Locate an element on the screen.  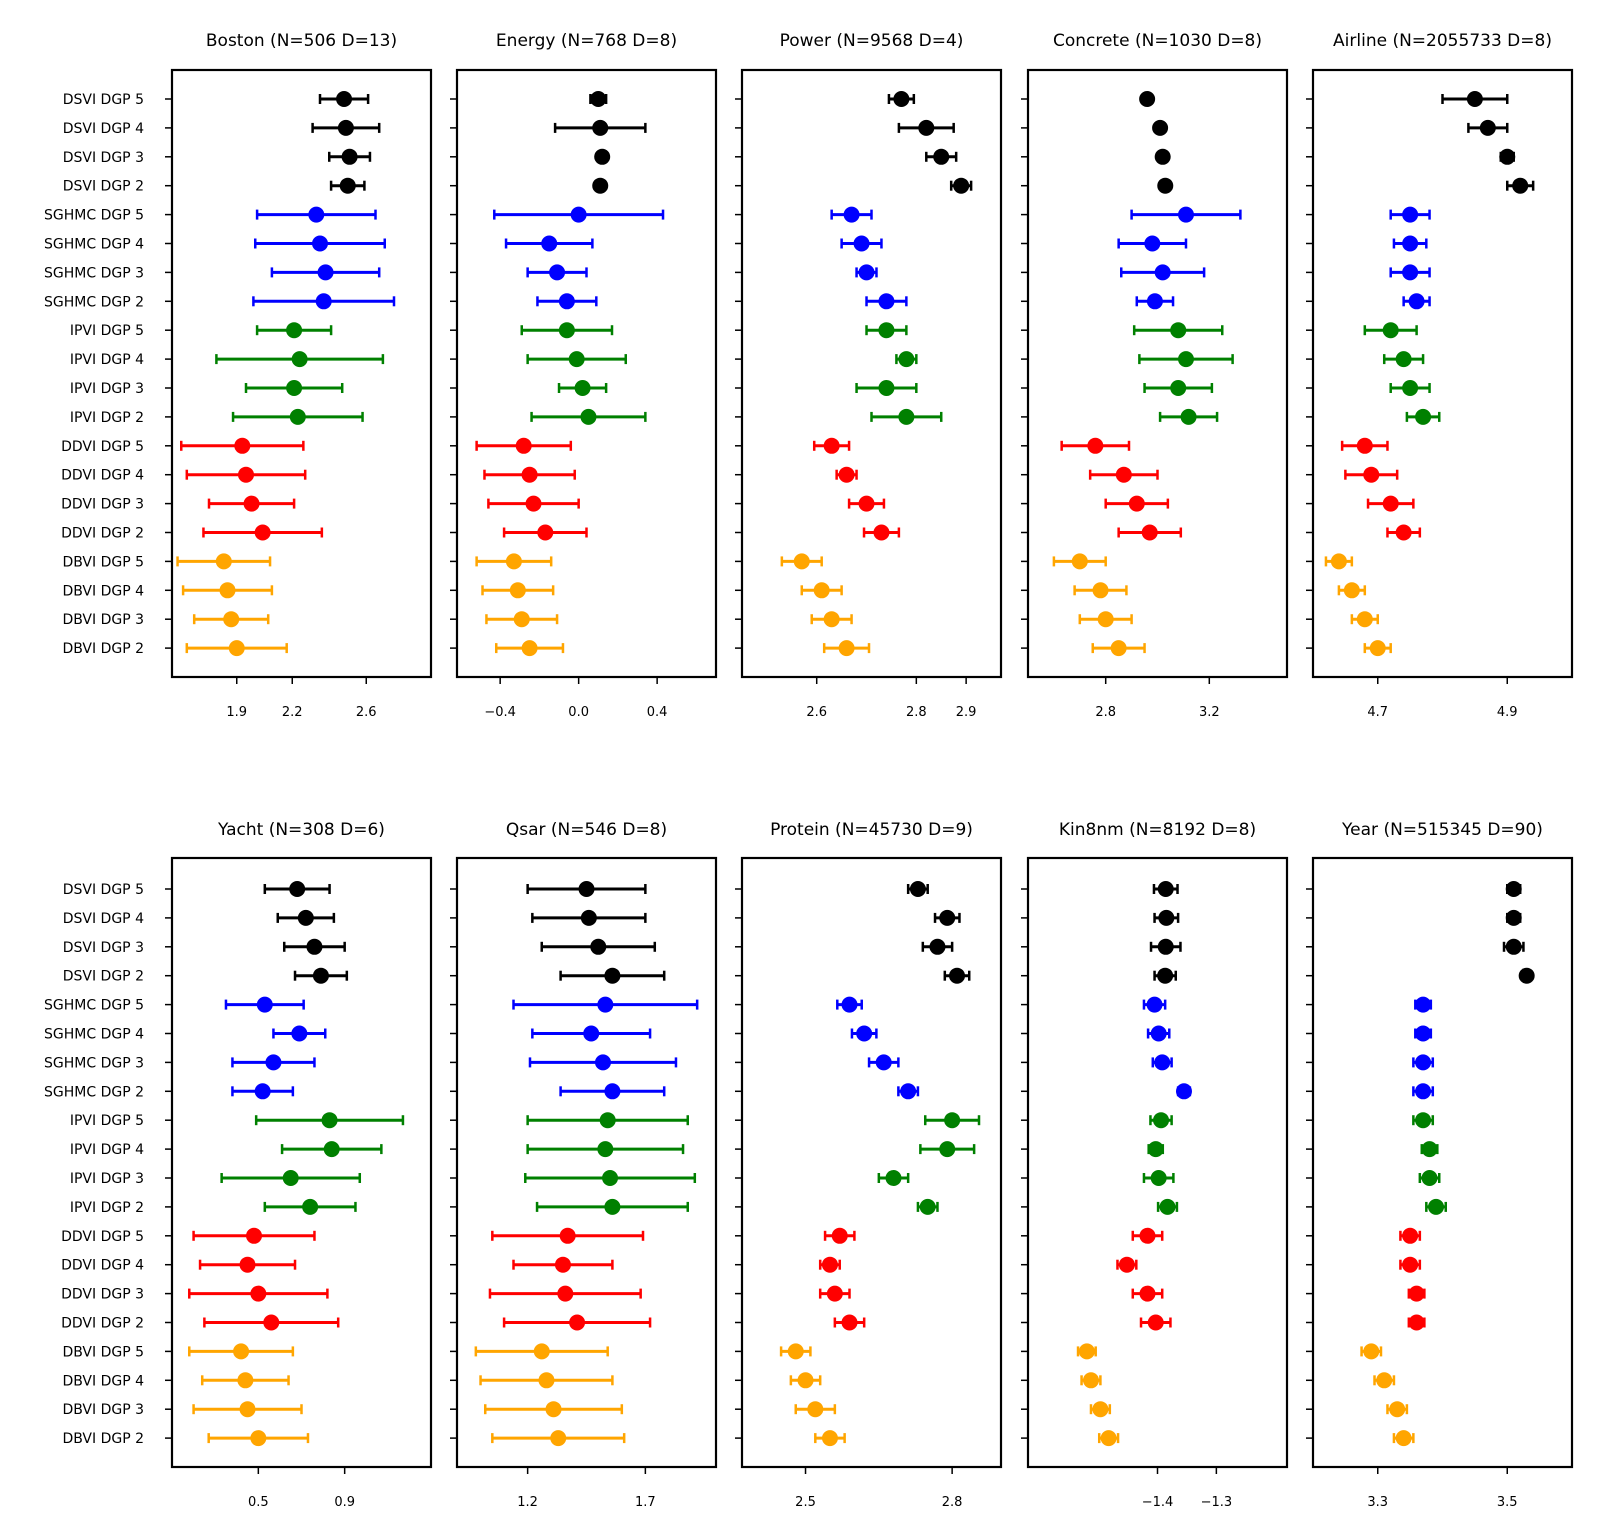
y-tick-label: DBVI DGP 2 is located at coordinates (103, 1439).